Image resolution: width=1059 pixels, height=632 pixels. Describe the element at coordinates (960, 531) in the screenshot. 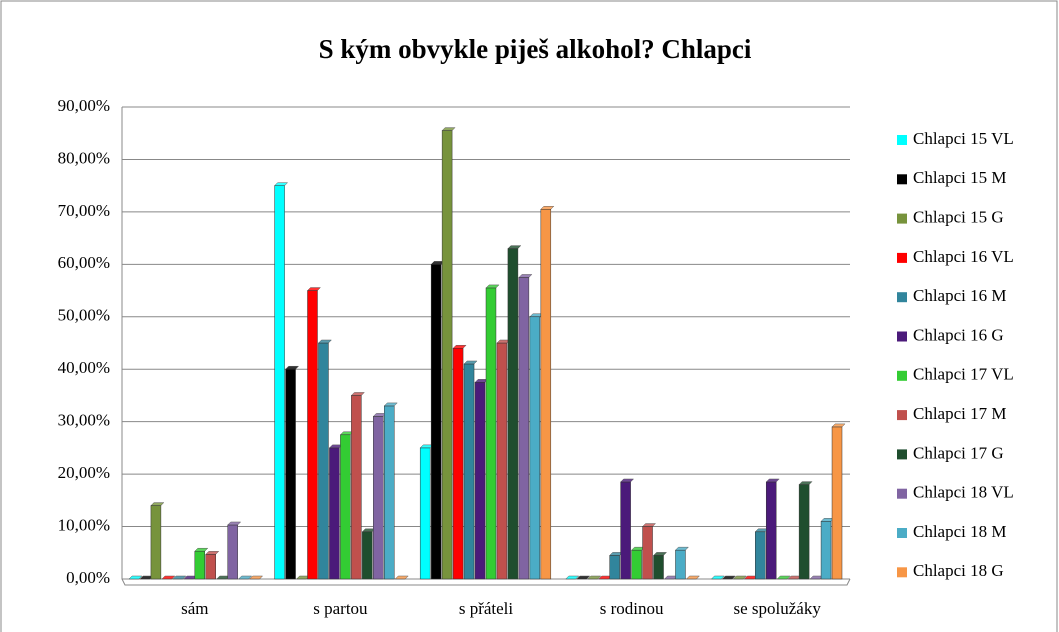

I see `legend-label: Chlapci 18 M` at that location.